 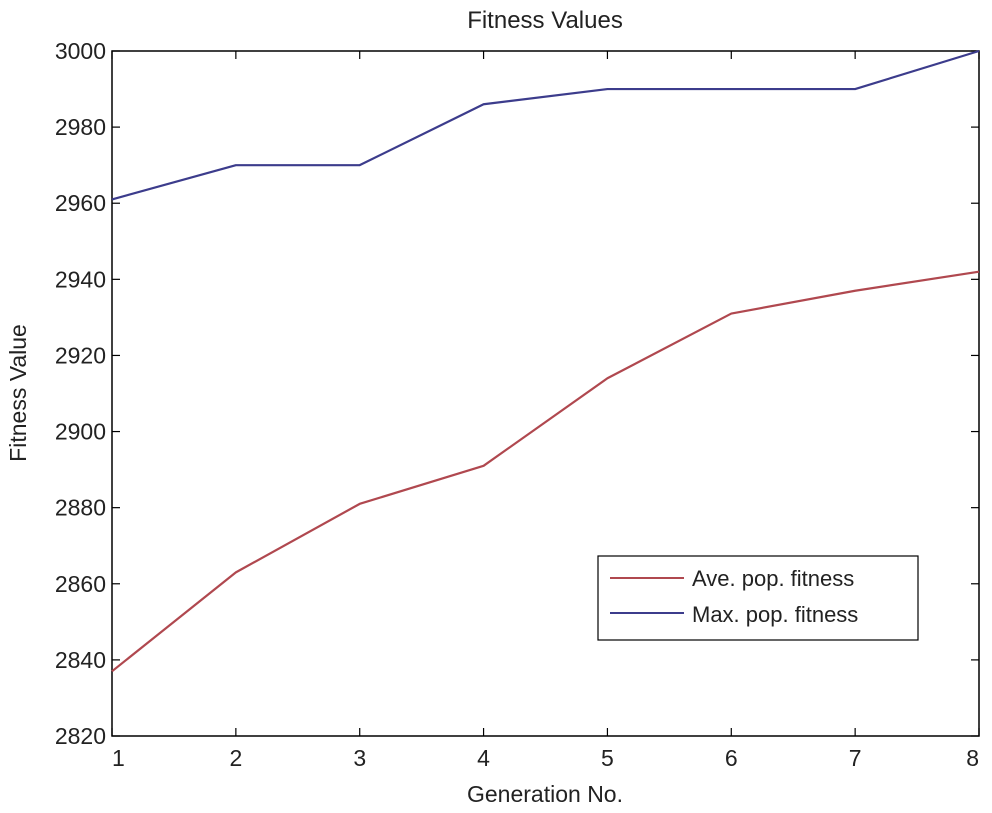 I want to click on x-tick-label: 7, so click(x=855, y=758).